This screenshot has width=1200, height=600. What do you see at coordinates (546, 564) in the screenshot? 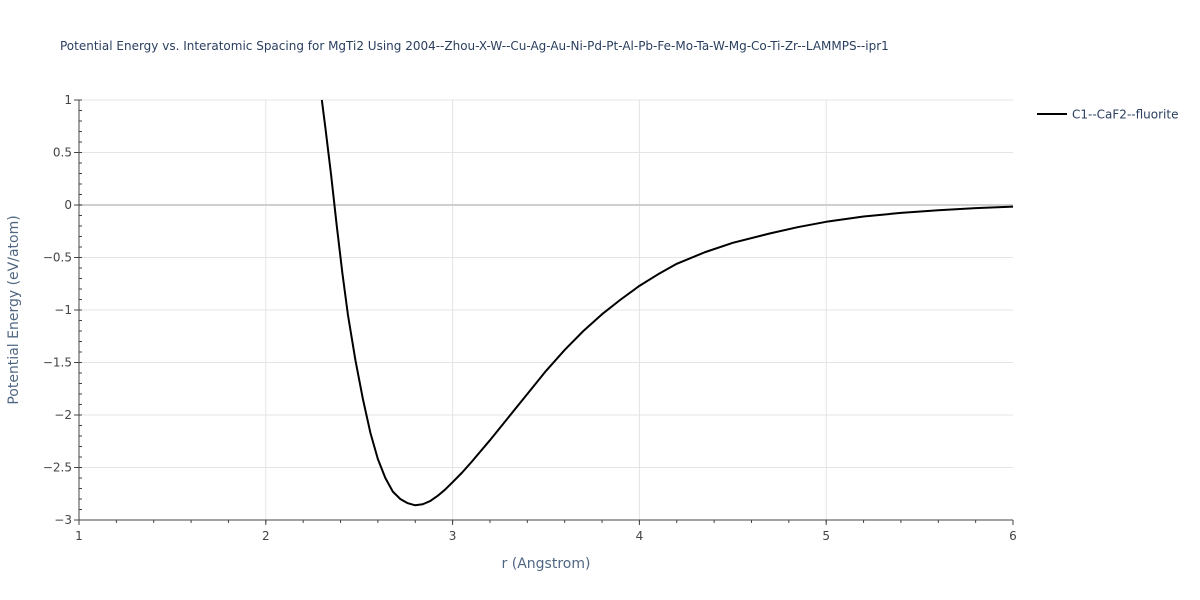
I see `x-axis-title: r (Angstrom)` at bounding box center [546, 564].